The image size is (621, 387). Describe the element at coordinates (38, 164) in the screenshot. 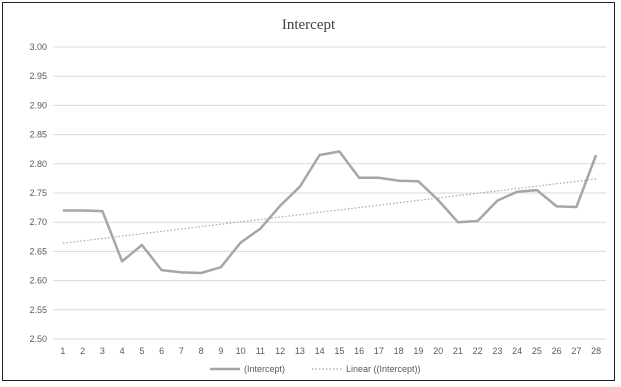

I see `y-tick-label: 2.80` at that location.